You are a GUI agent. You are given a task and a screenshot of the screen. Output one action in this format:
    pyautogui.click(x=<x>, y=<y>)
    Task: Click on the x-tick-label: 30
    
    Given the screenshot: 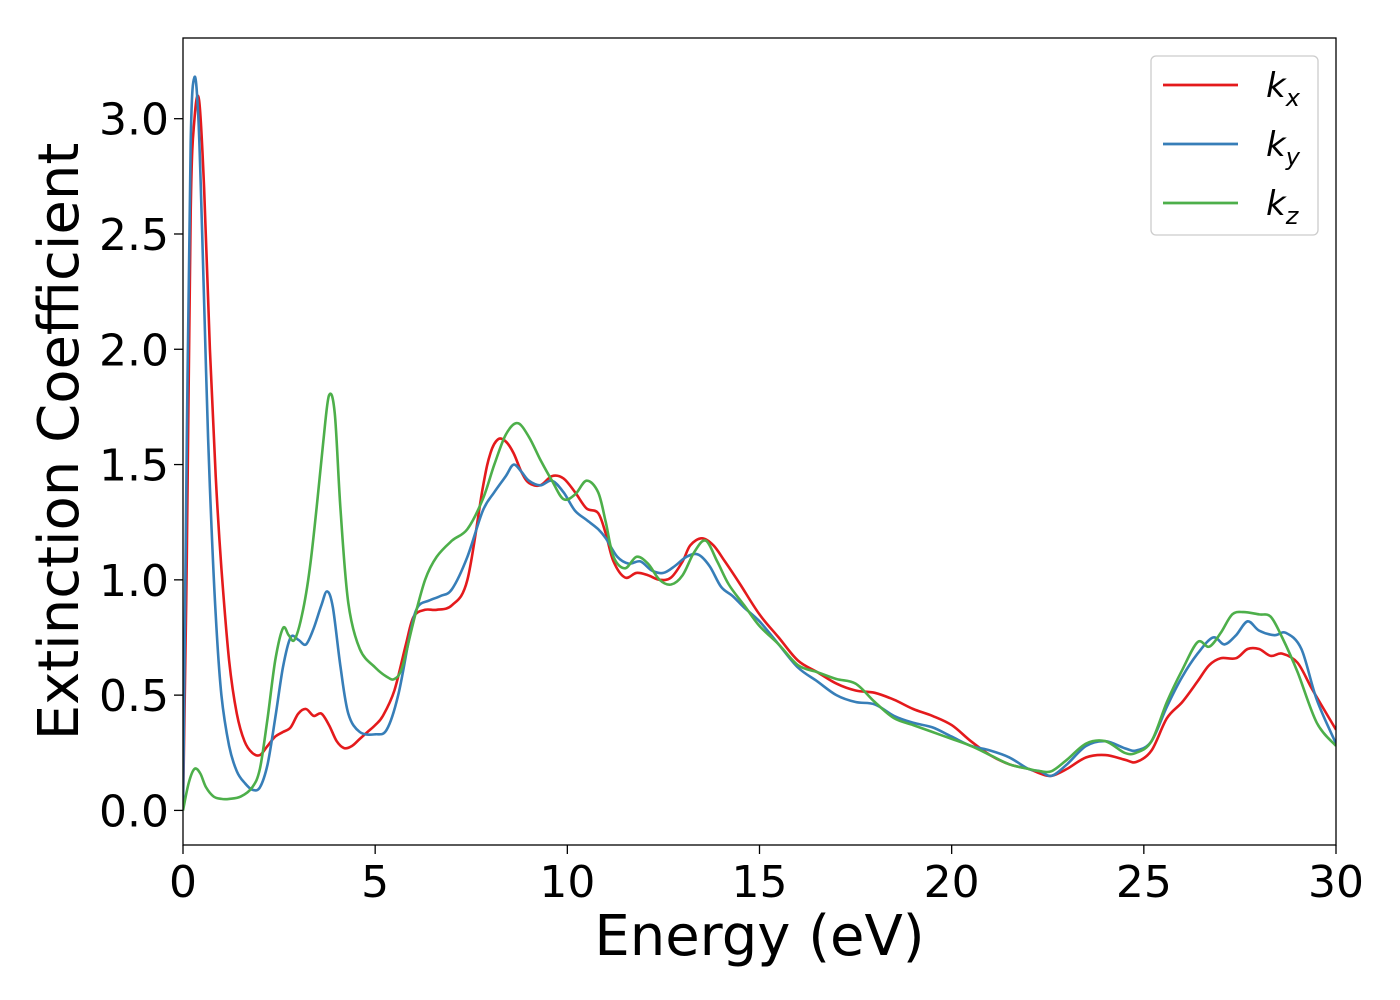 What is the action you would take?
    pyautogui.click(x=1336, y=882)
    